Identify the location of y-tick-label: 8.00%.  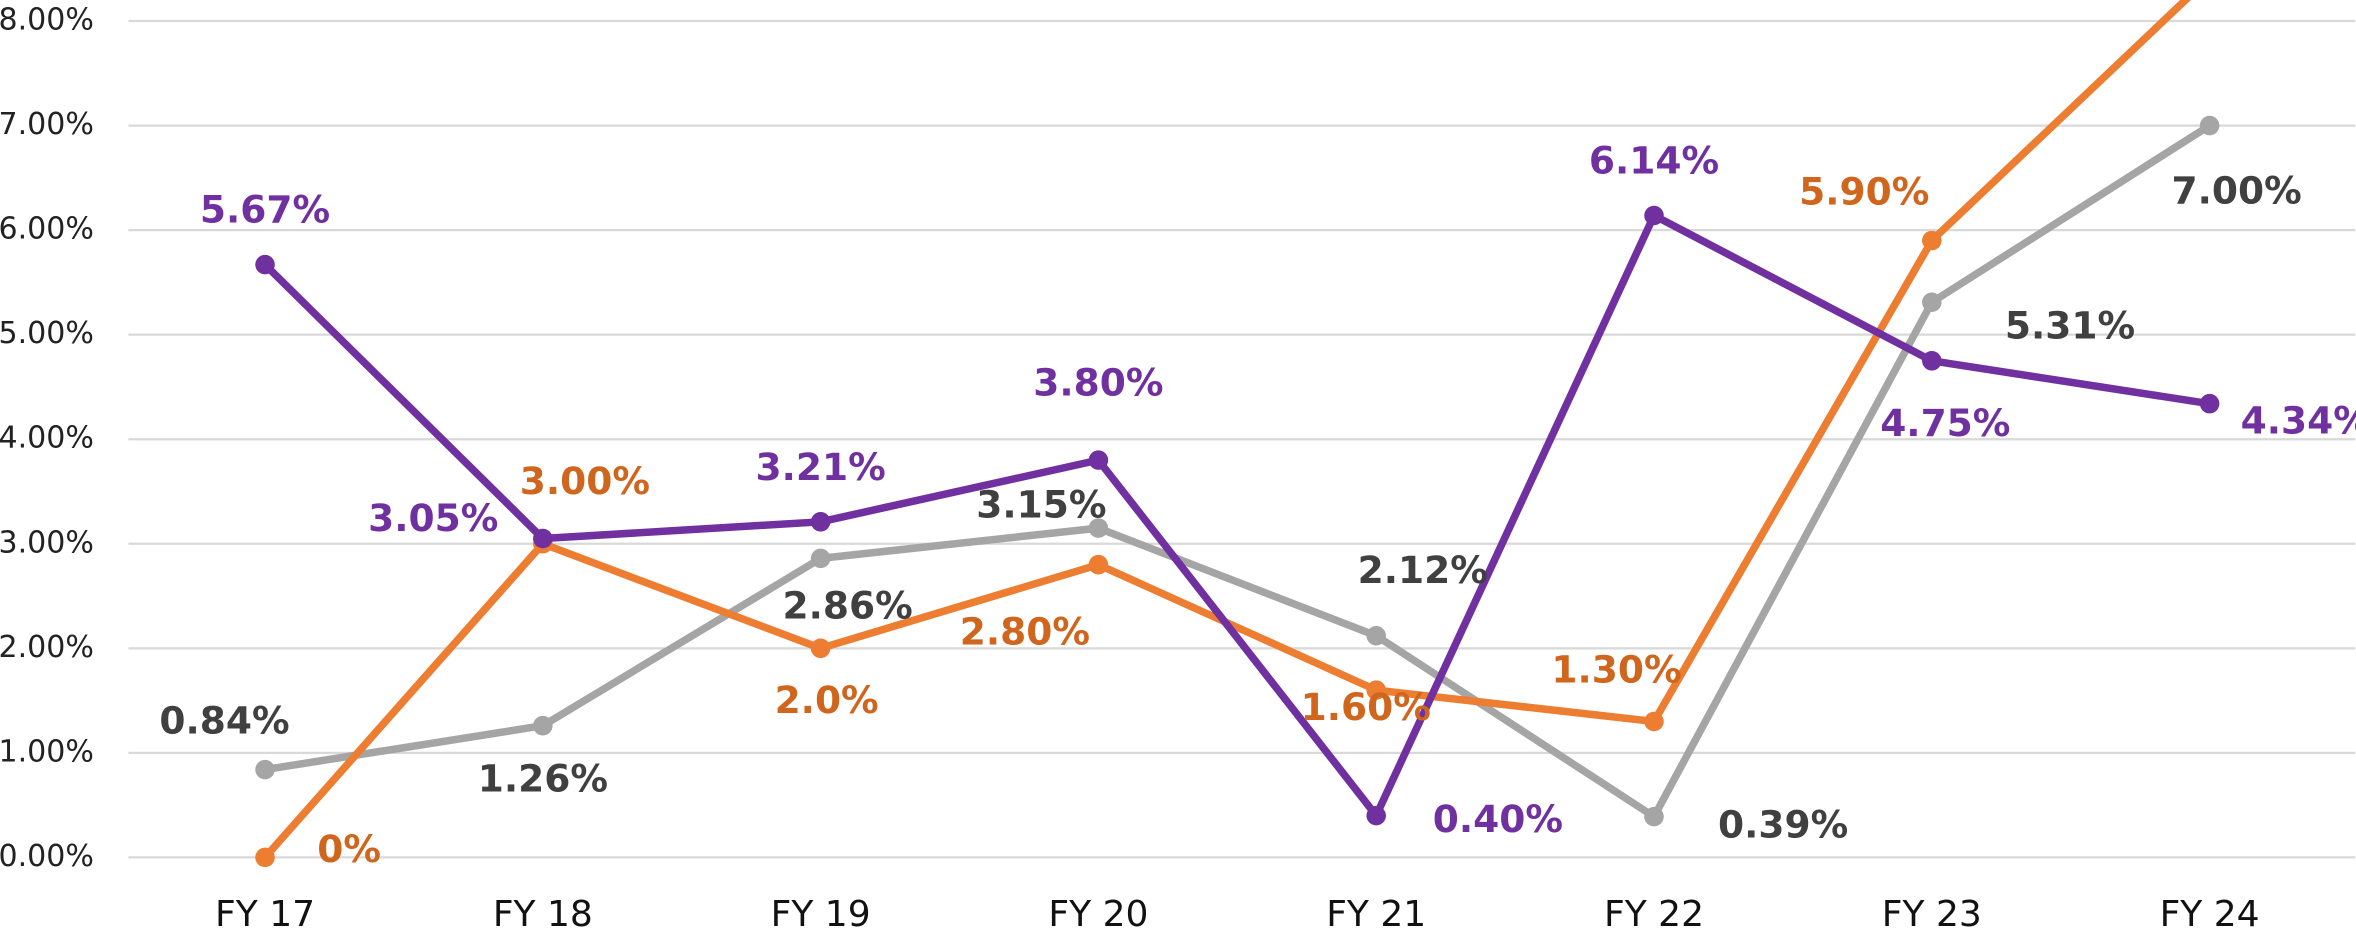
(47, 20).